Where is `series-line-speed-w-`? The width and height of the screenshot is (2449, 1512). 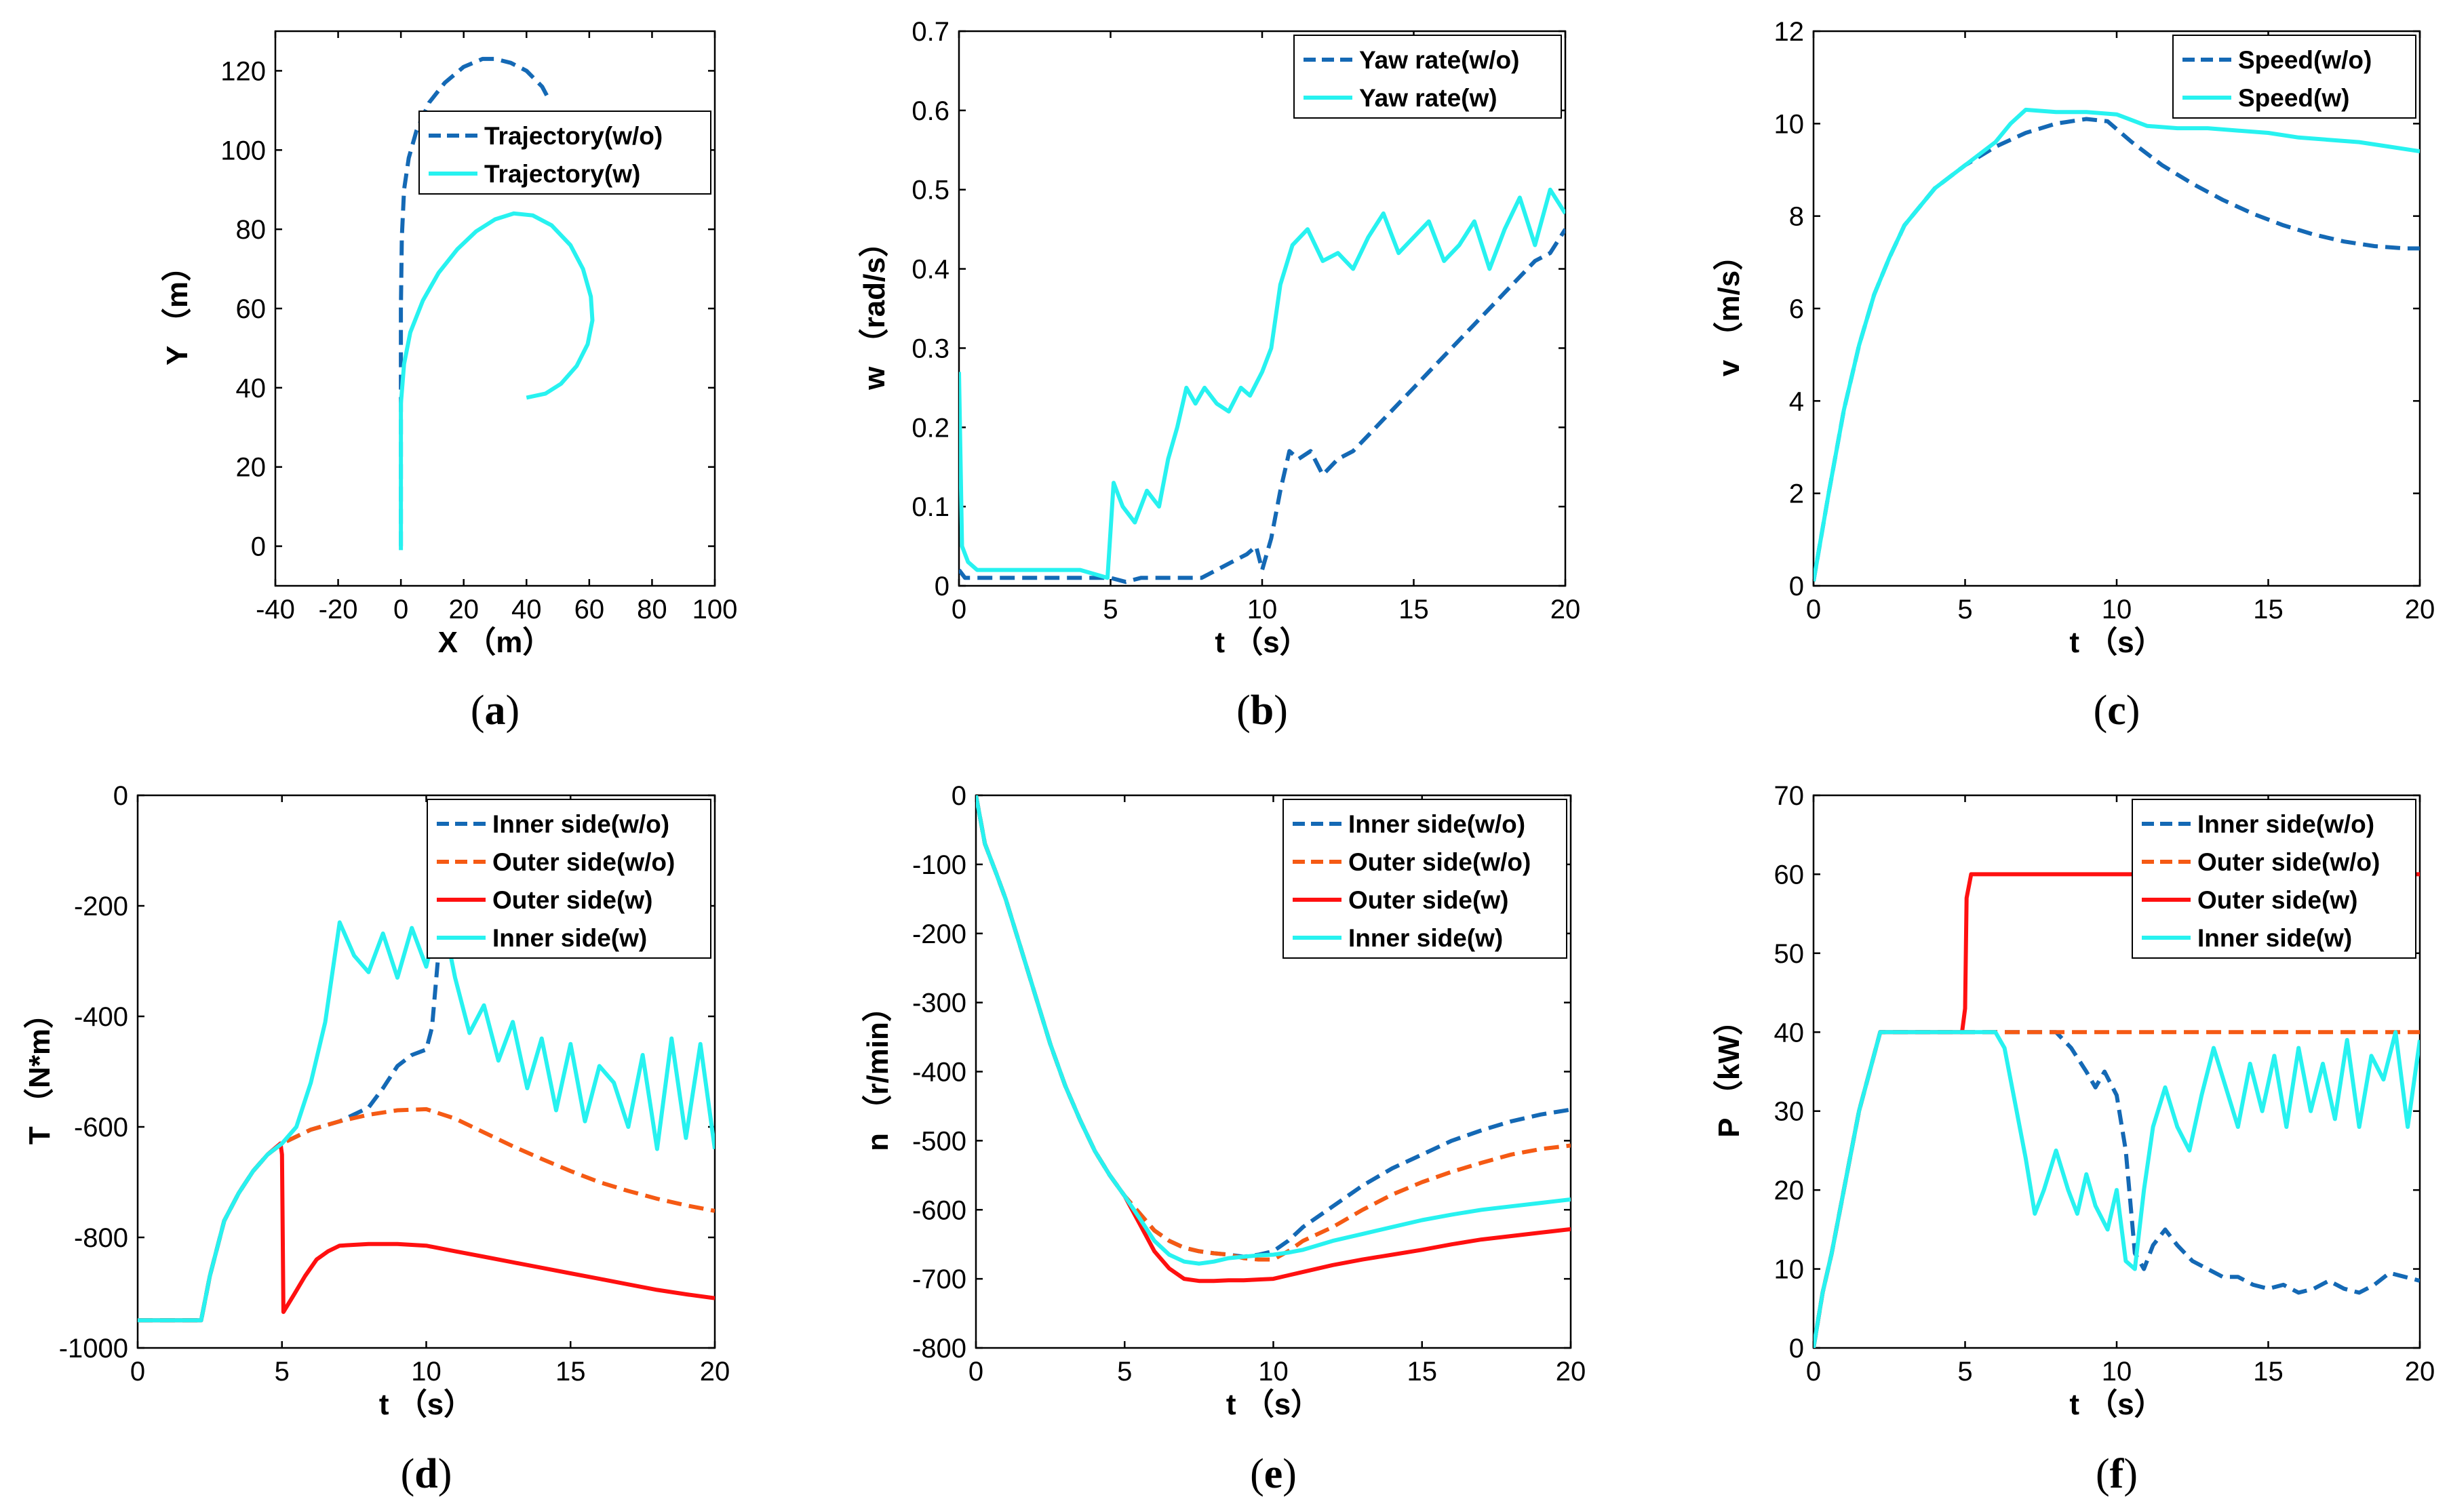
series-line-speed-w- is located at coordinates (2117, 345).